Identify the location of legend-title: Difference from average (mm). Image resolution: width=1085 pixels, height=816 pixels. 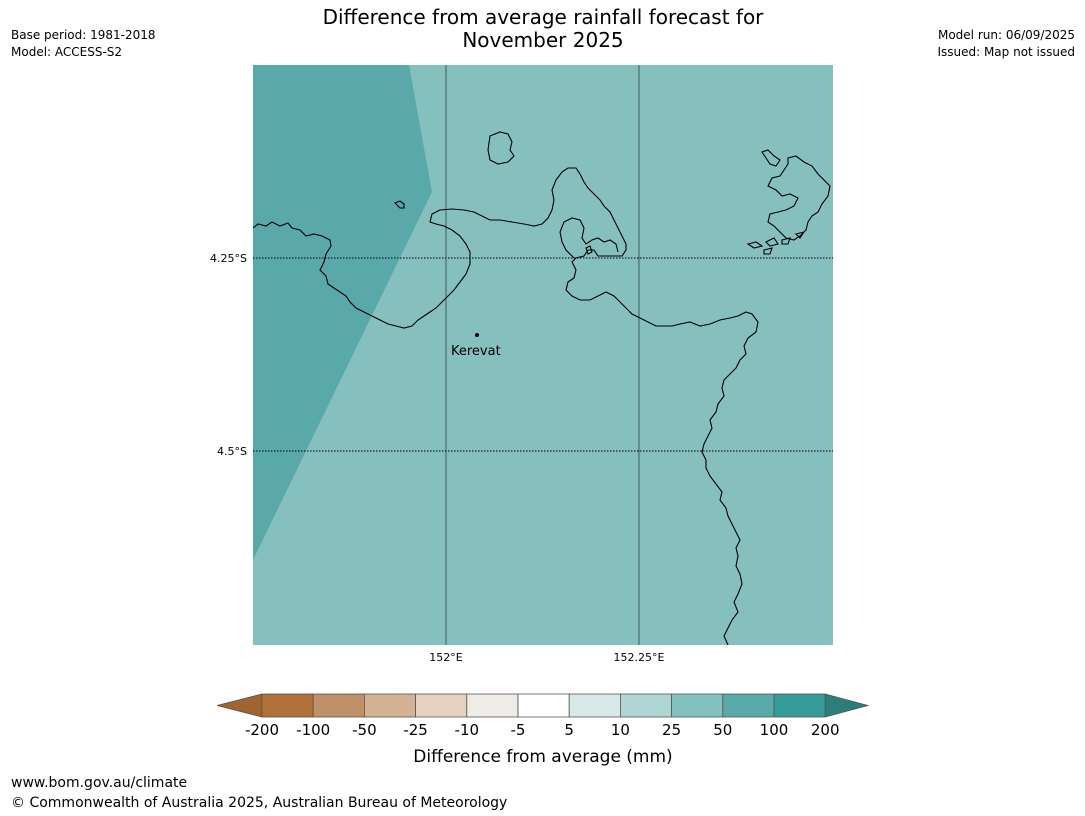
(542, 757).